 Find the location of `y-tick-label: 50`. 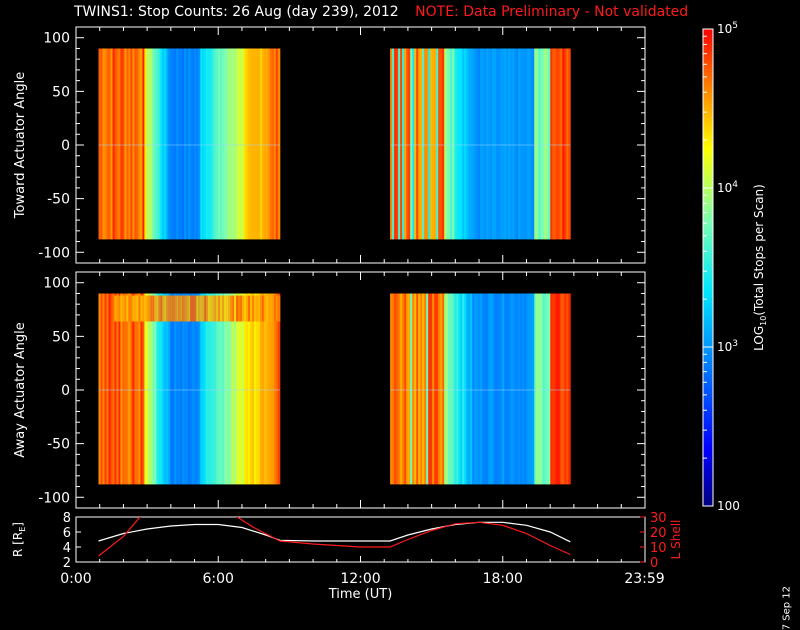

y-tick-label: 50 is located at coordinates (61, 92).